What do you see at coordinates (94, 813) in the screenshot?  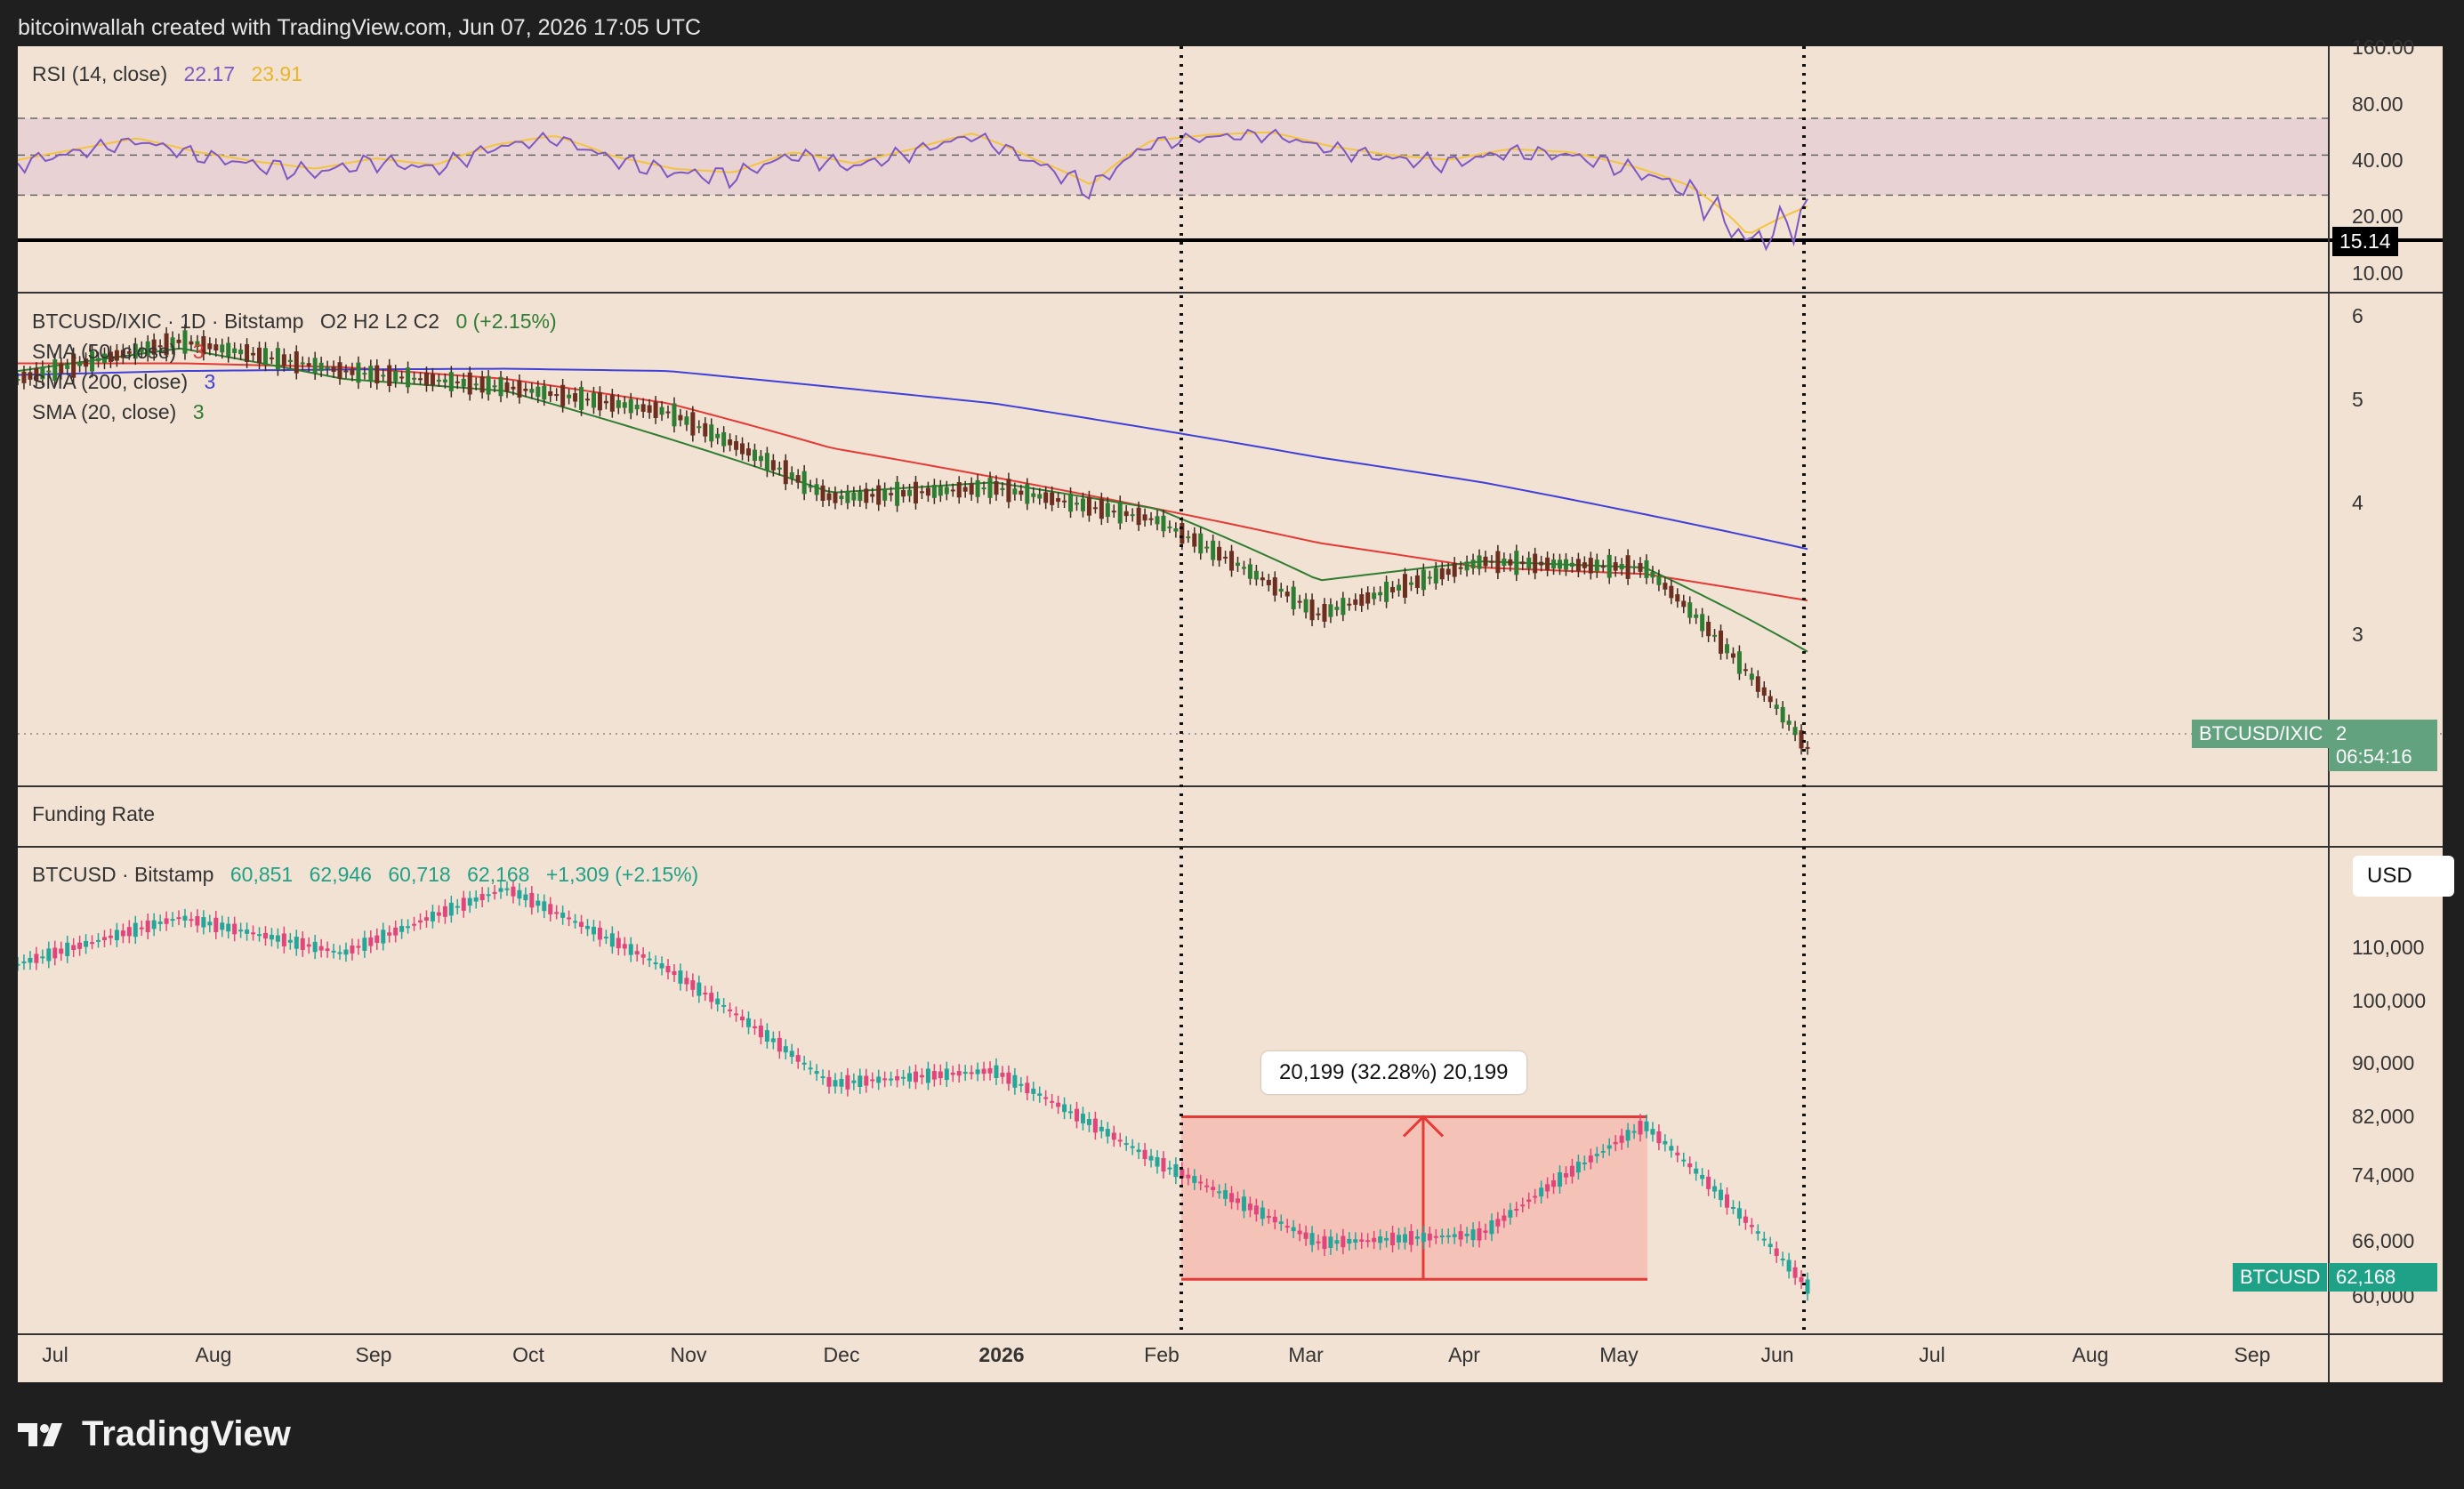 I see `funding-rate-title: Funding Rate` at bounding box center [94, 813].